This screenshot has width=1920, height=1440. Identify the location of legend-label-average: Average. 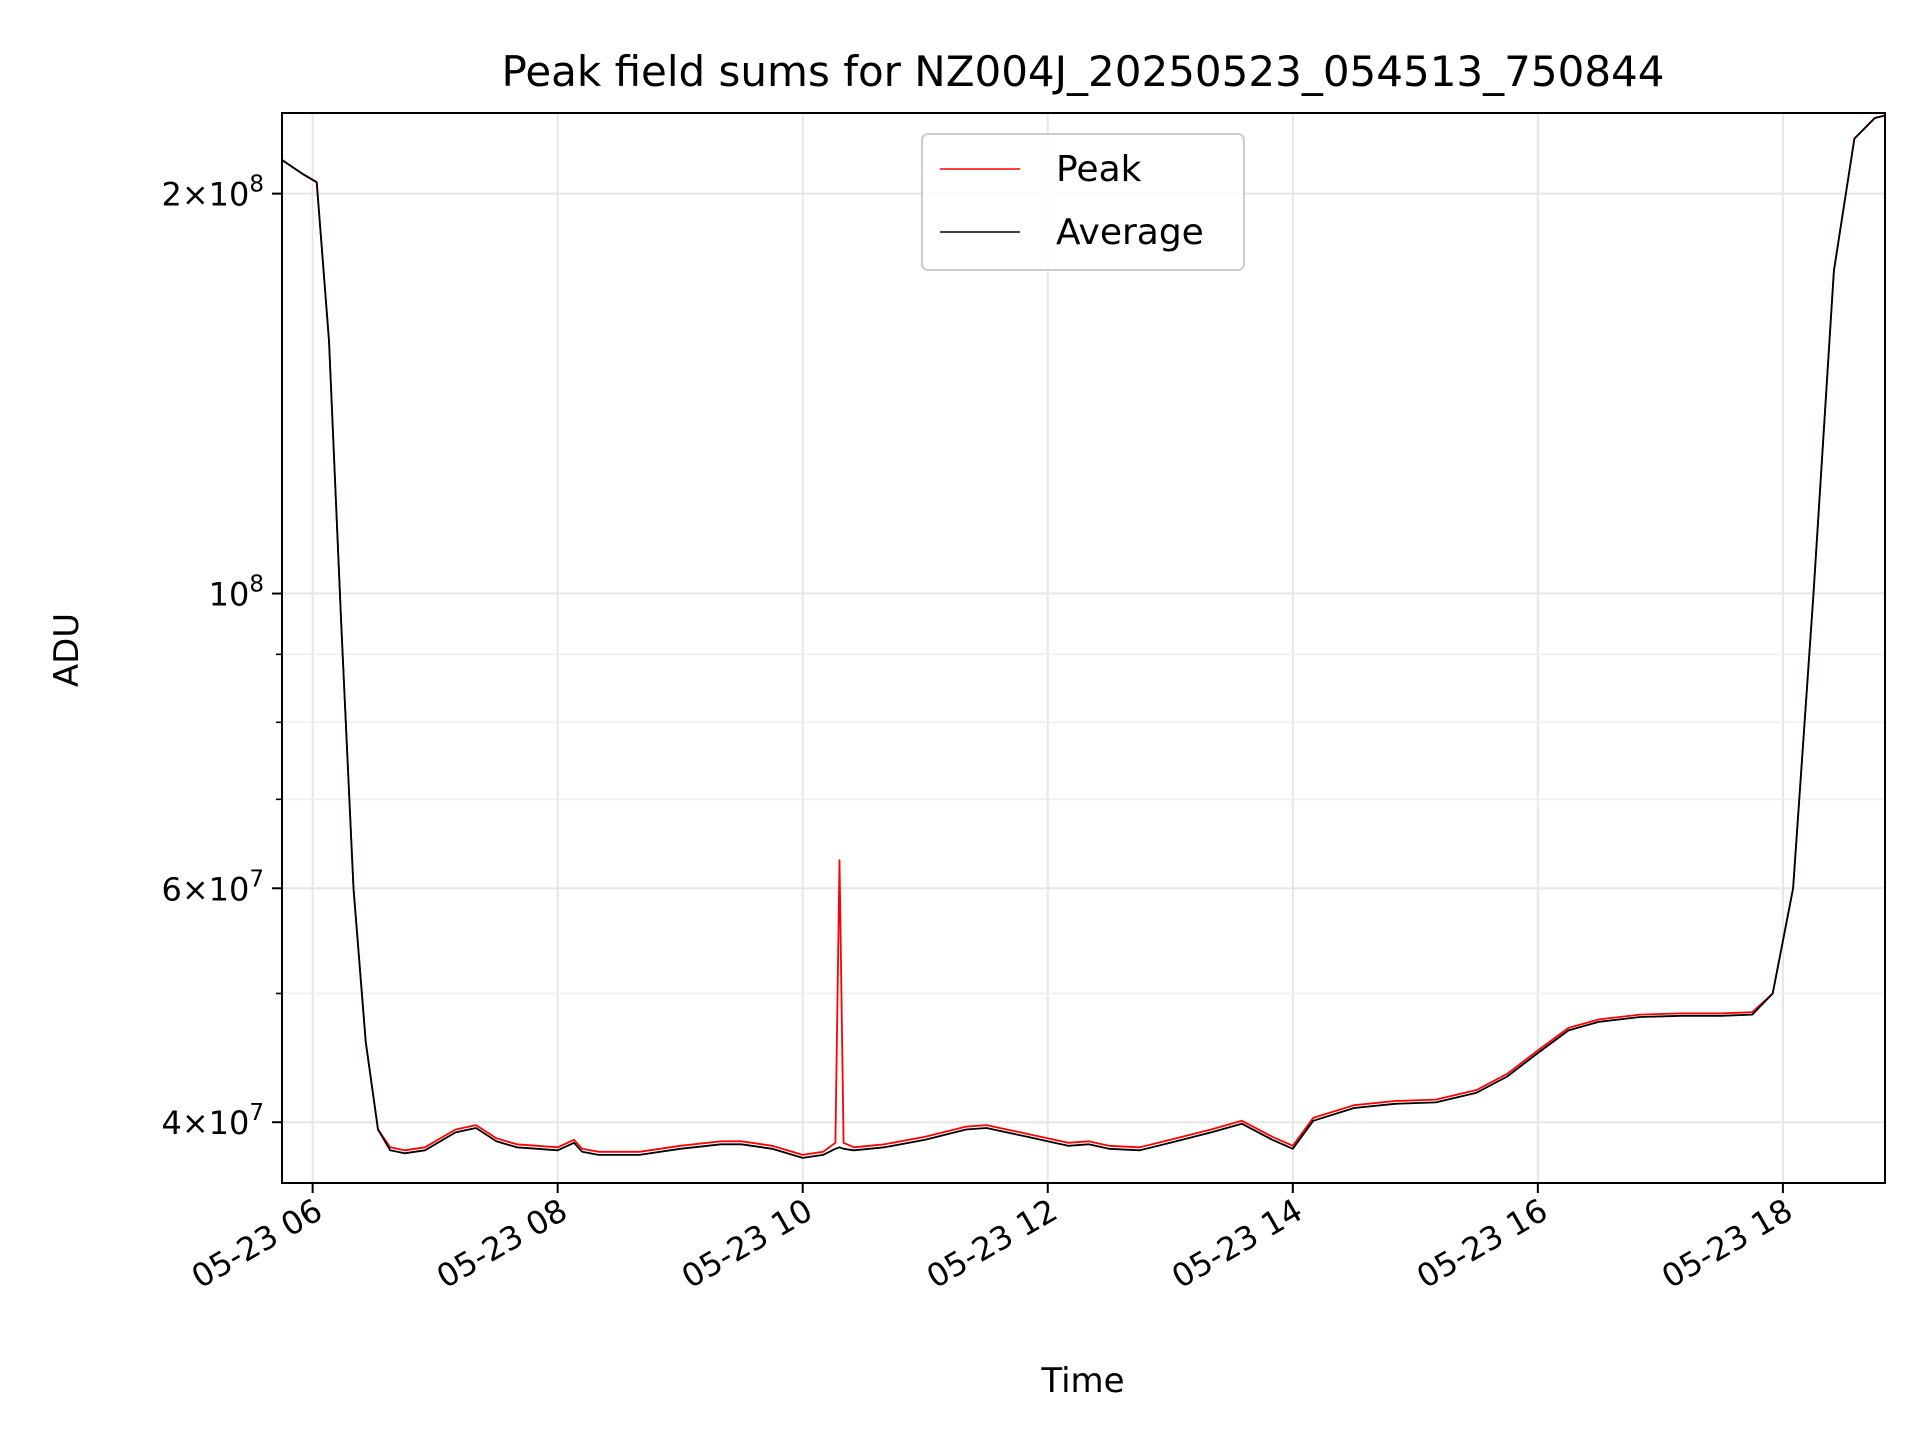
(1130, 232).